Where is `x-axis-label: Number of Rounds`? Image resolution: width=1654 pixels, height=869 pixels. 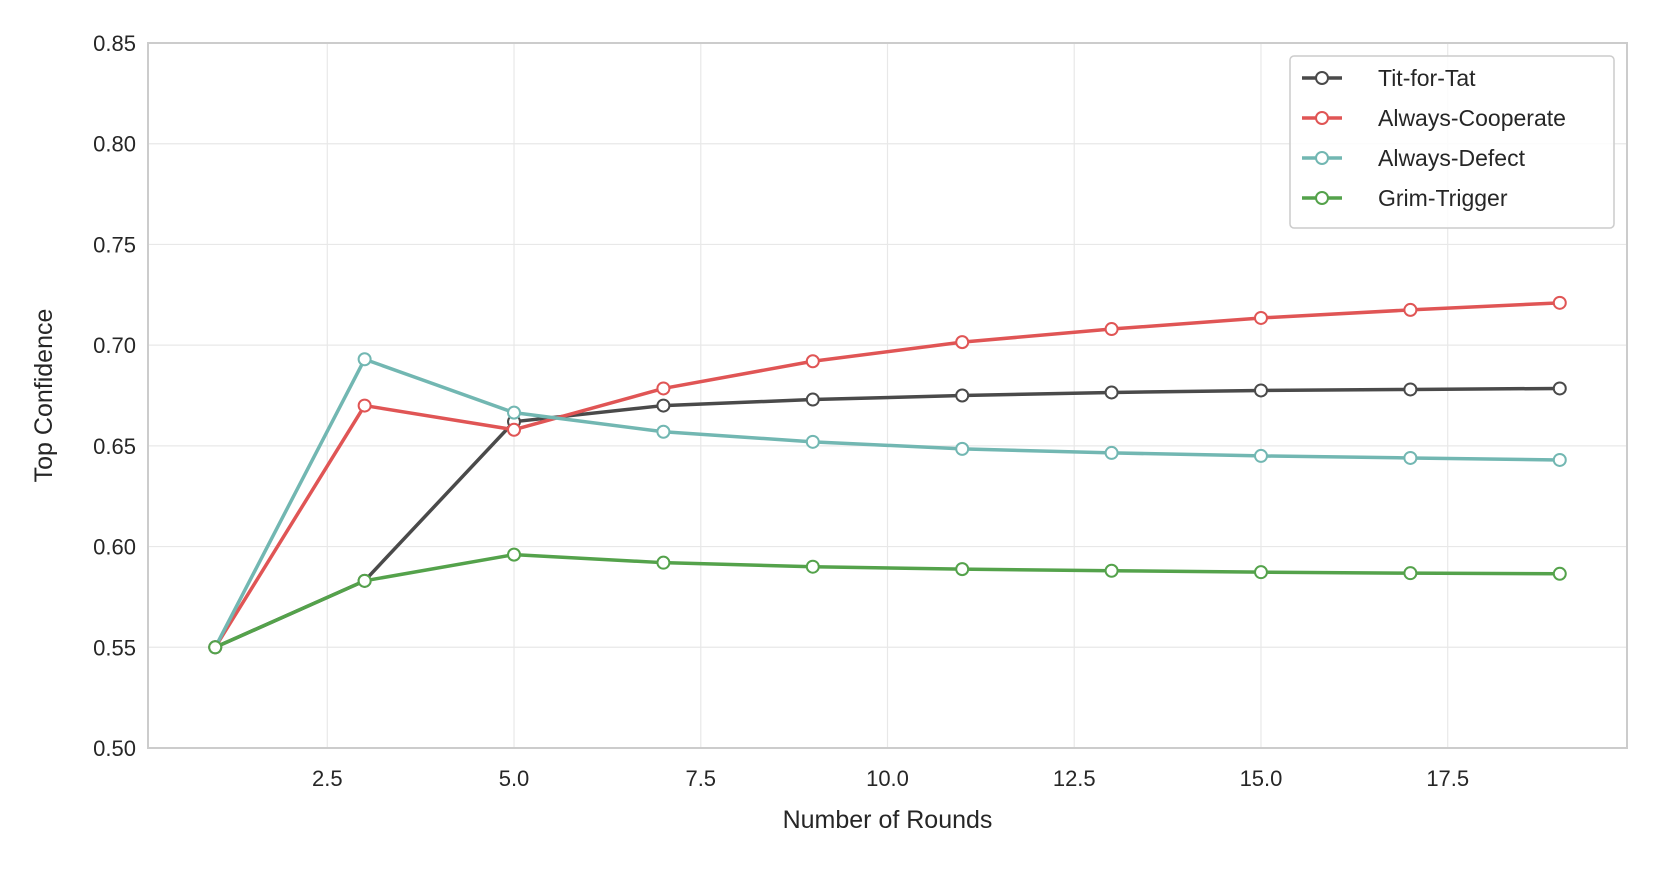 x-axis-label: Number of Rounds is located at coordinates (888, 820).